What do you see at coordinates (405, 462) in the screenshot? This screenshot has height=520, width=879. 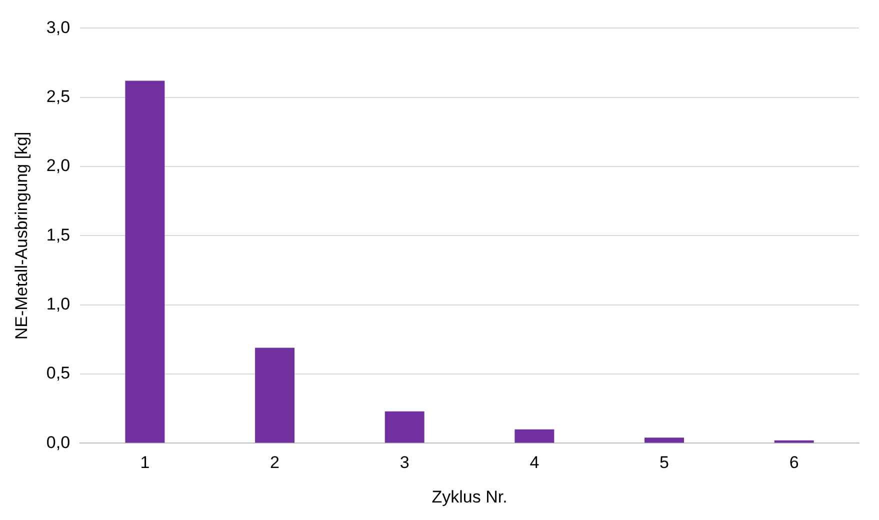 I see `x-tick-label: 3` at bounding box center [405, 462].